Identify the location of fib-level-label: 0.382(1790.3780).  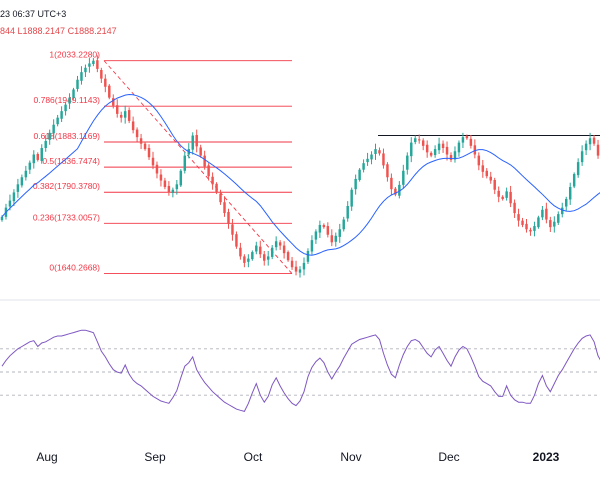
(66, 186).